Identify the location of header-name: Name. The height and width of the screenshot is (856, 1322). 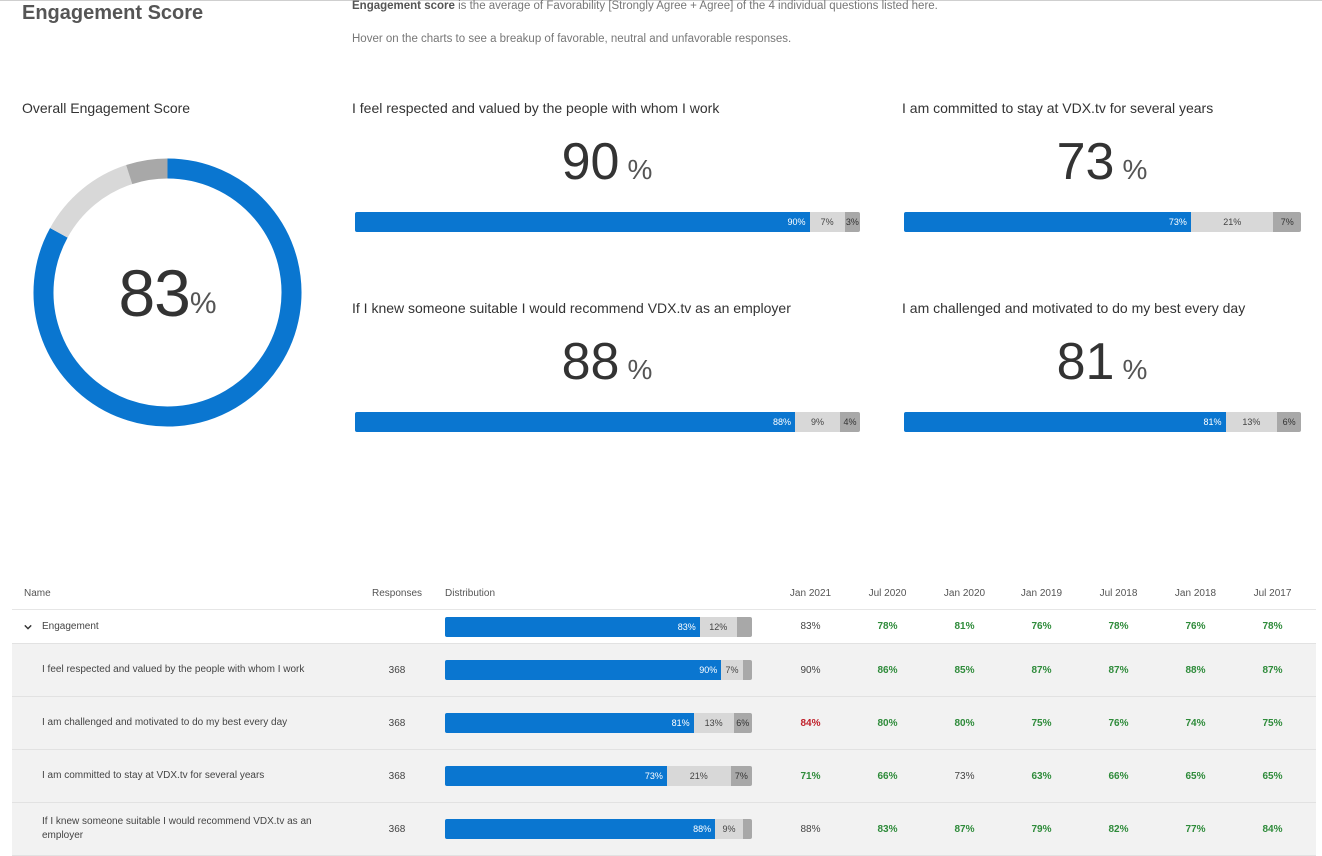
(37, 593).